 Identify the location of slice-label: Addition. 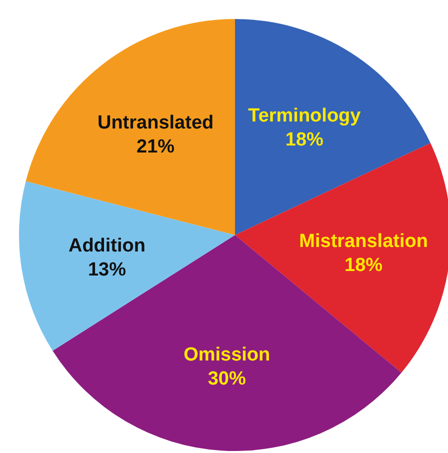
(107, 245).